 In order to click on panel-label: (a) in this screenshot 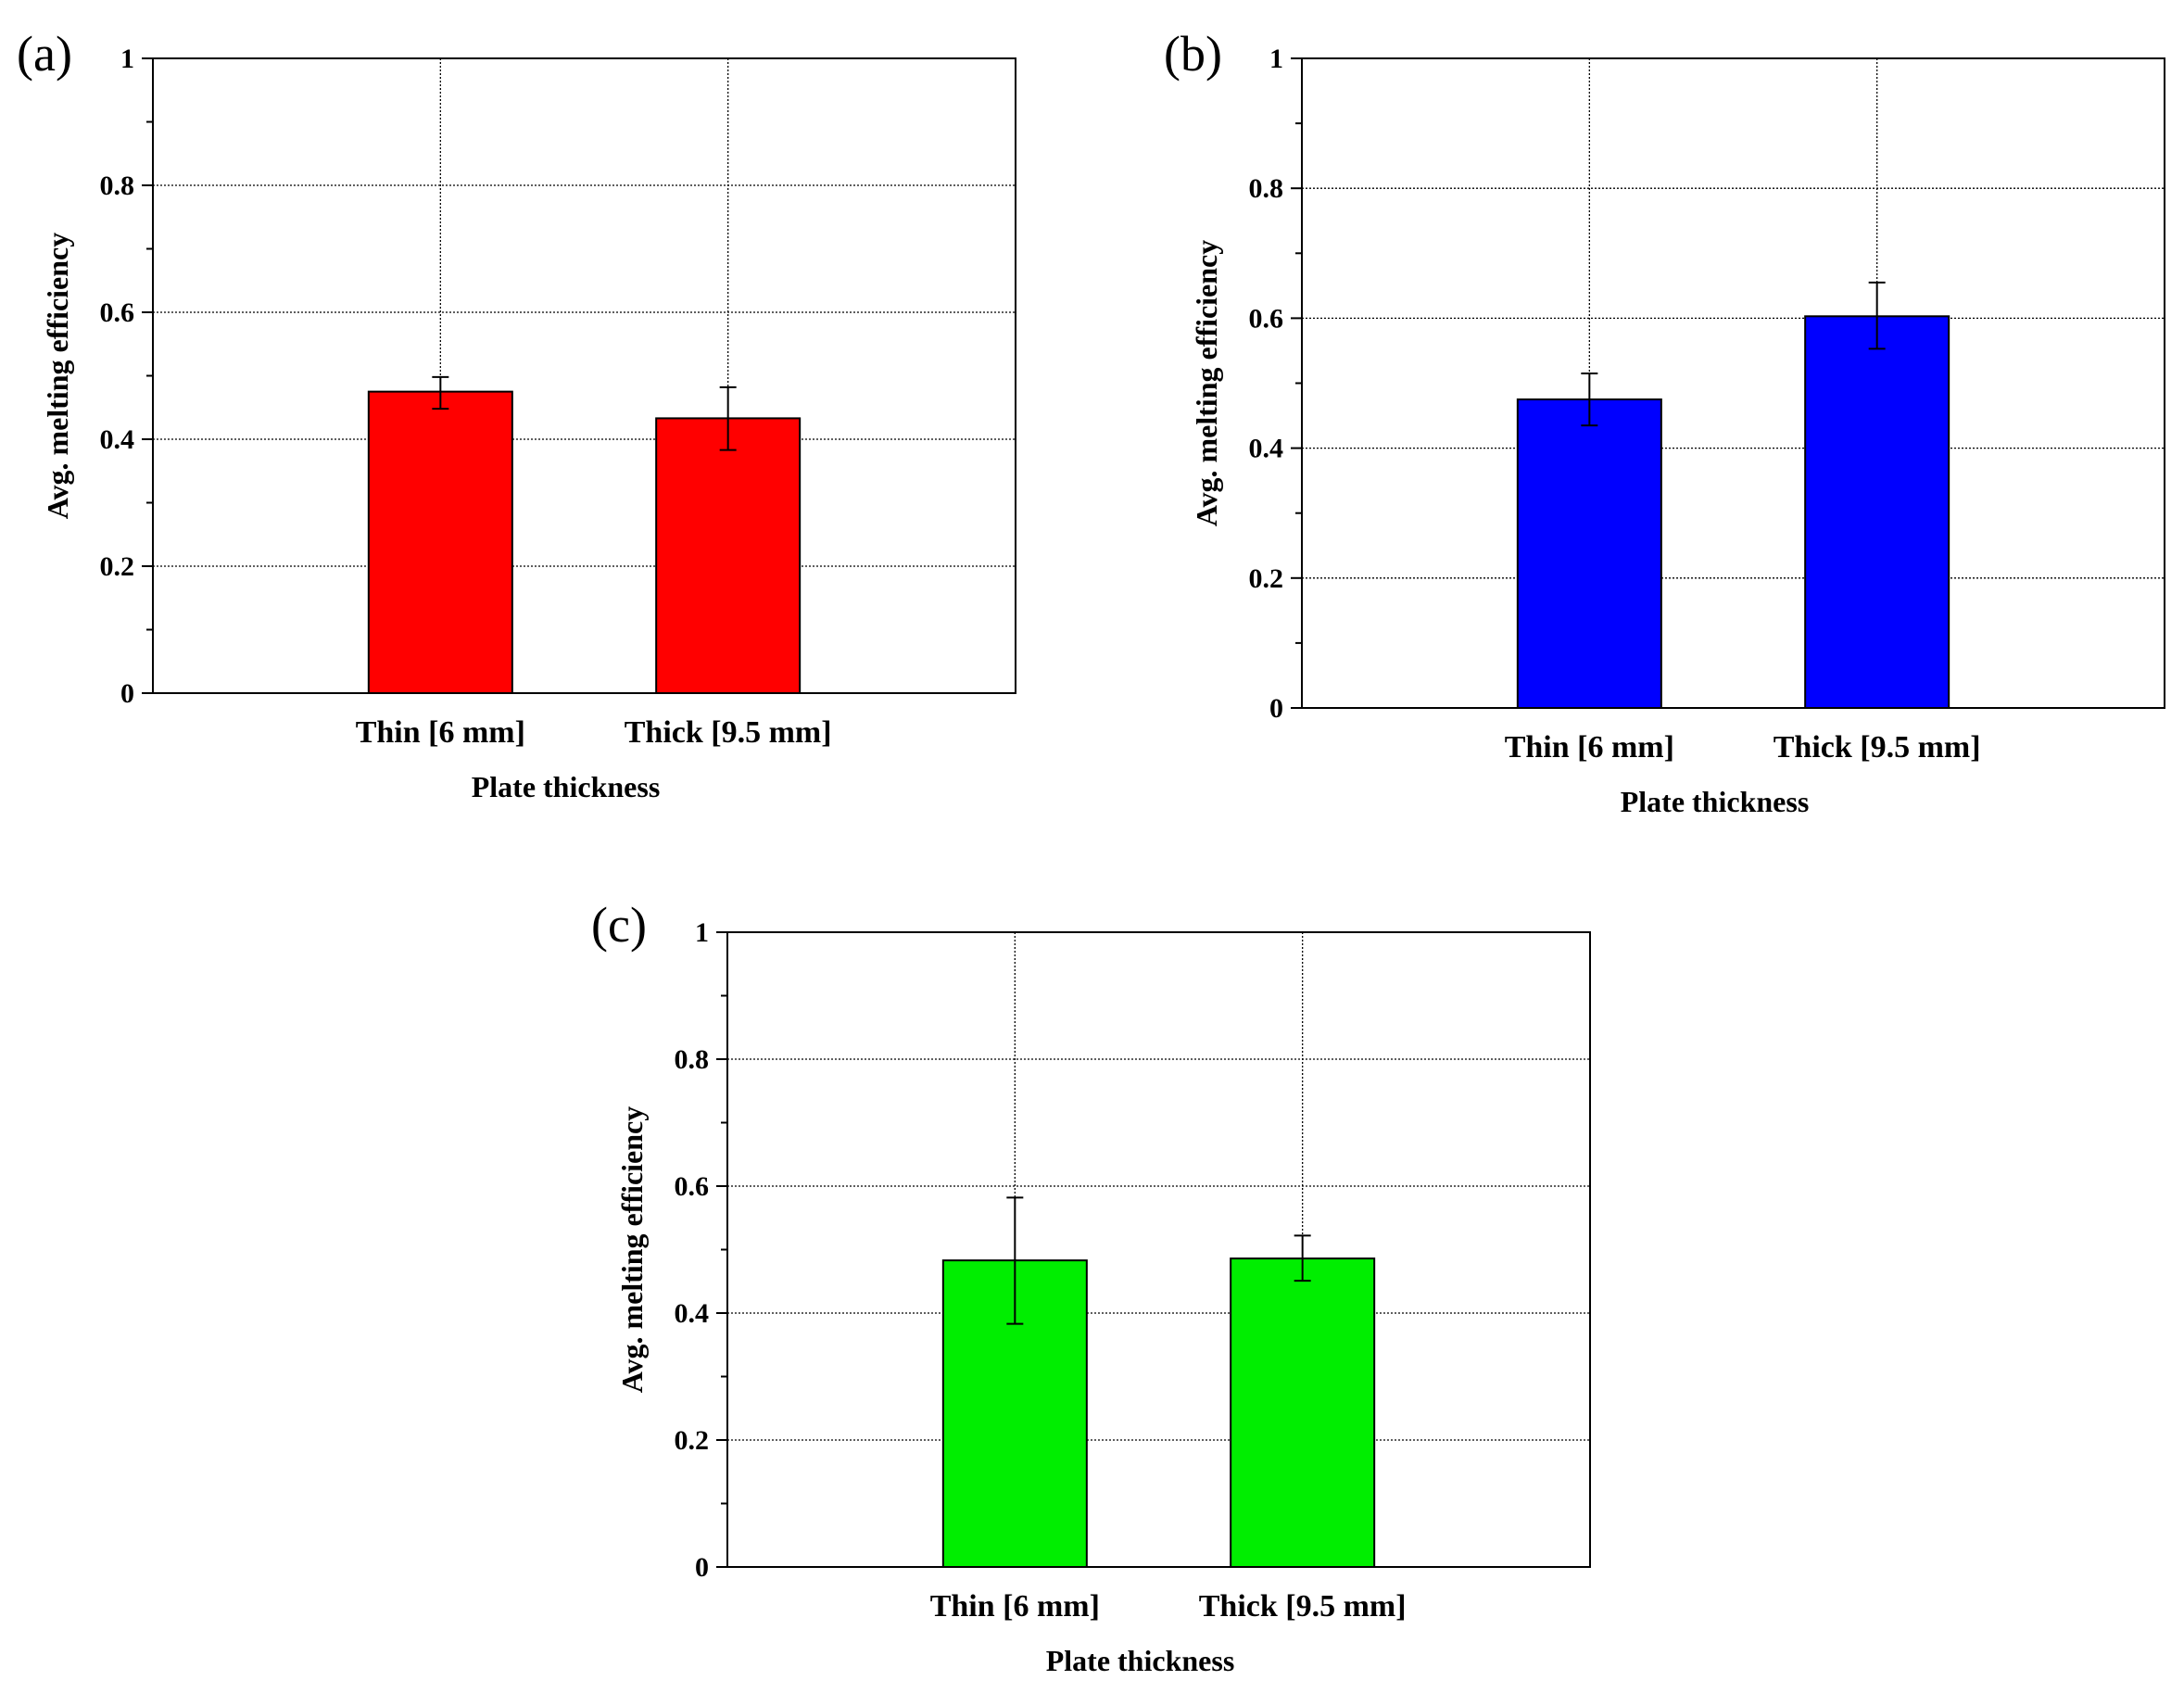, I will do `click(44, 54)`.